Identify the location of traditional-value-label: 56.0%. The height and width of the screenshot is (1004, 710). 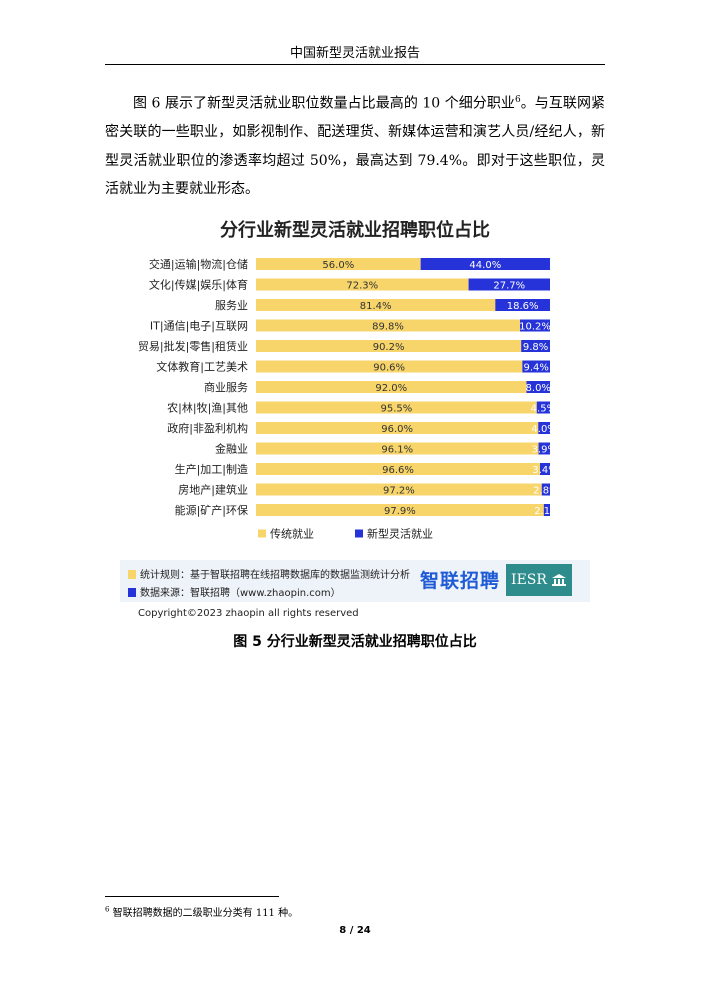
(338, 265).